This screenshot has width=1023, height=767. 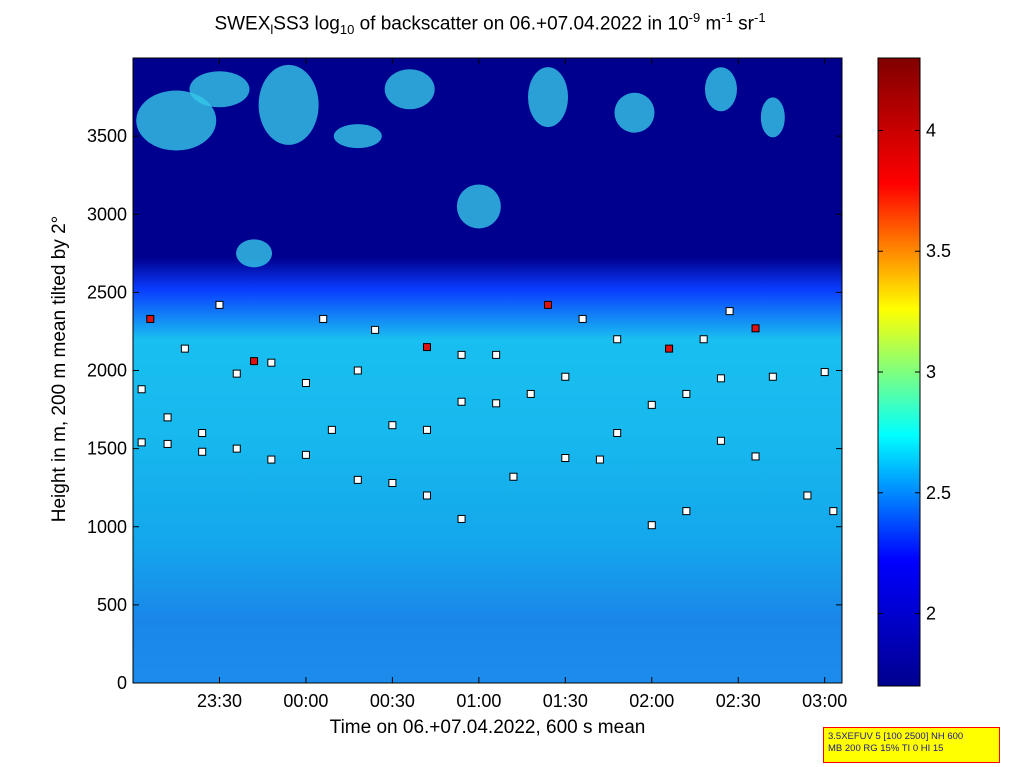 I want to click on y-tick-label: 2000, so click(x=107, y=371).